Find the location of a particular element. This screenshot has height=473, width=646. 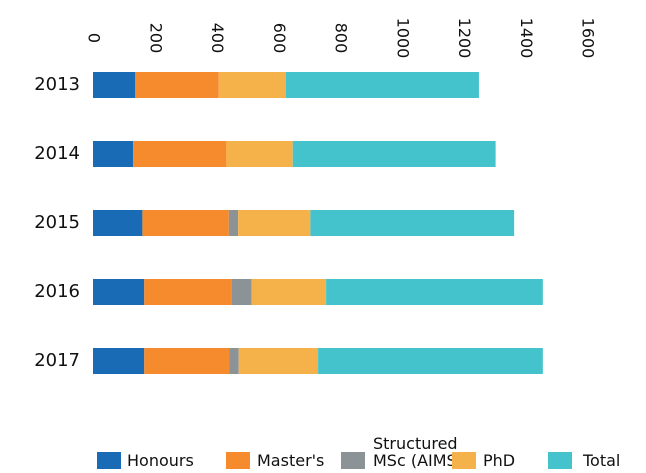

legend-label: Total is located at coordinates (602, 460).